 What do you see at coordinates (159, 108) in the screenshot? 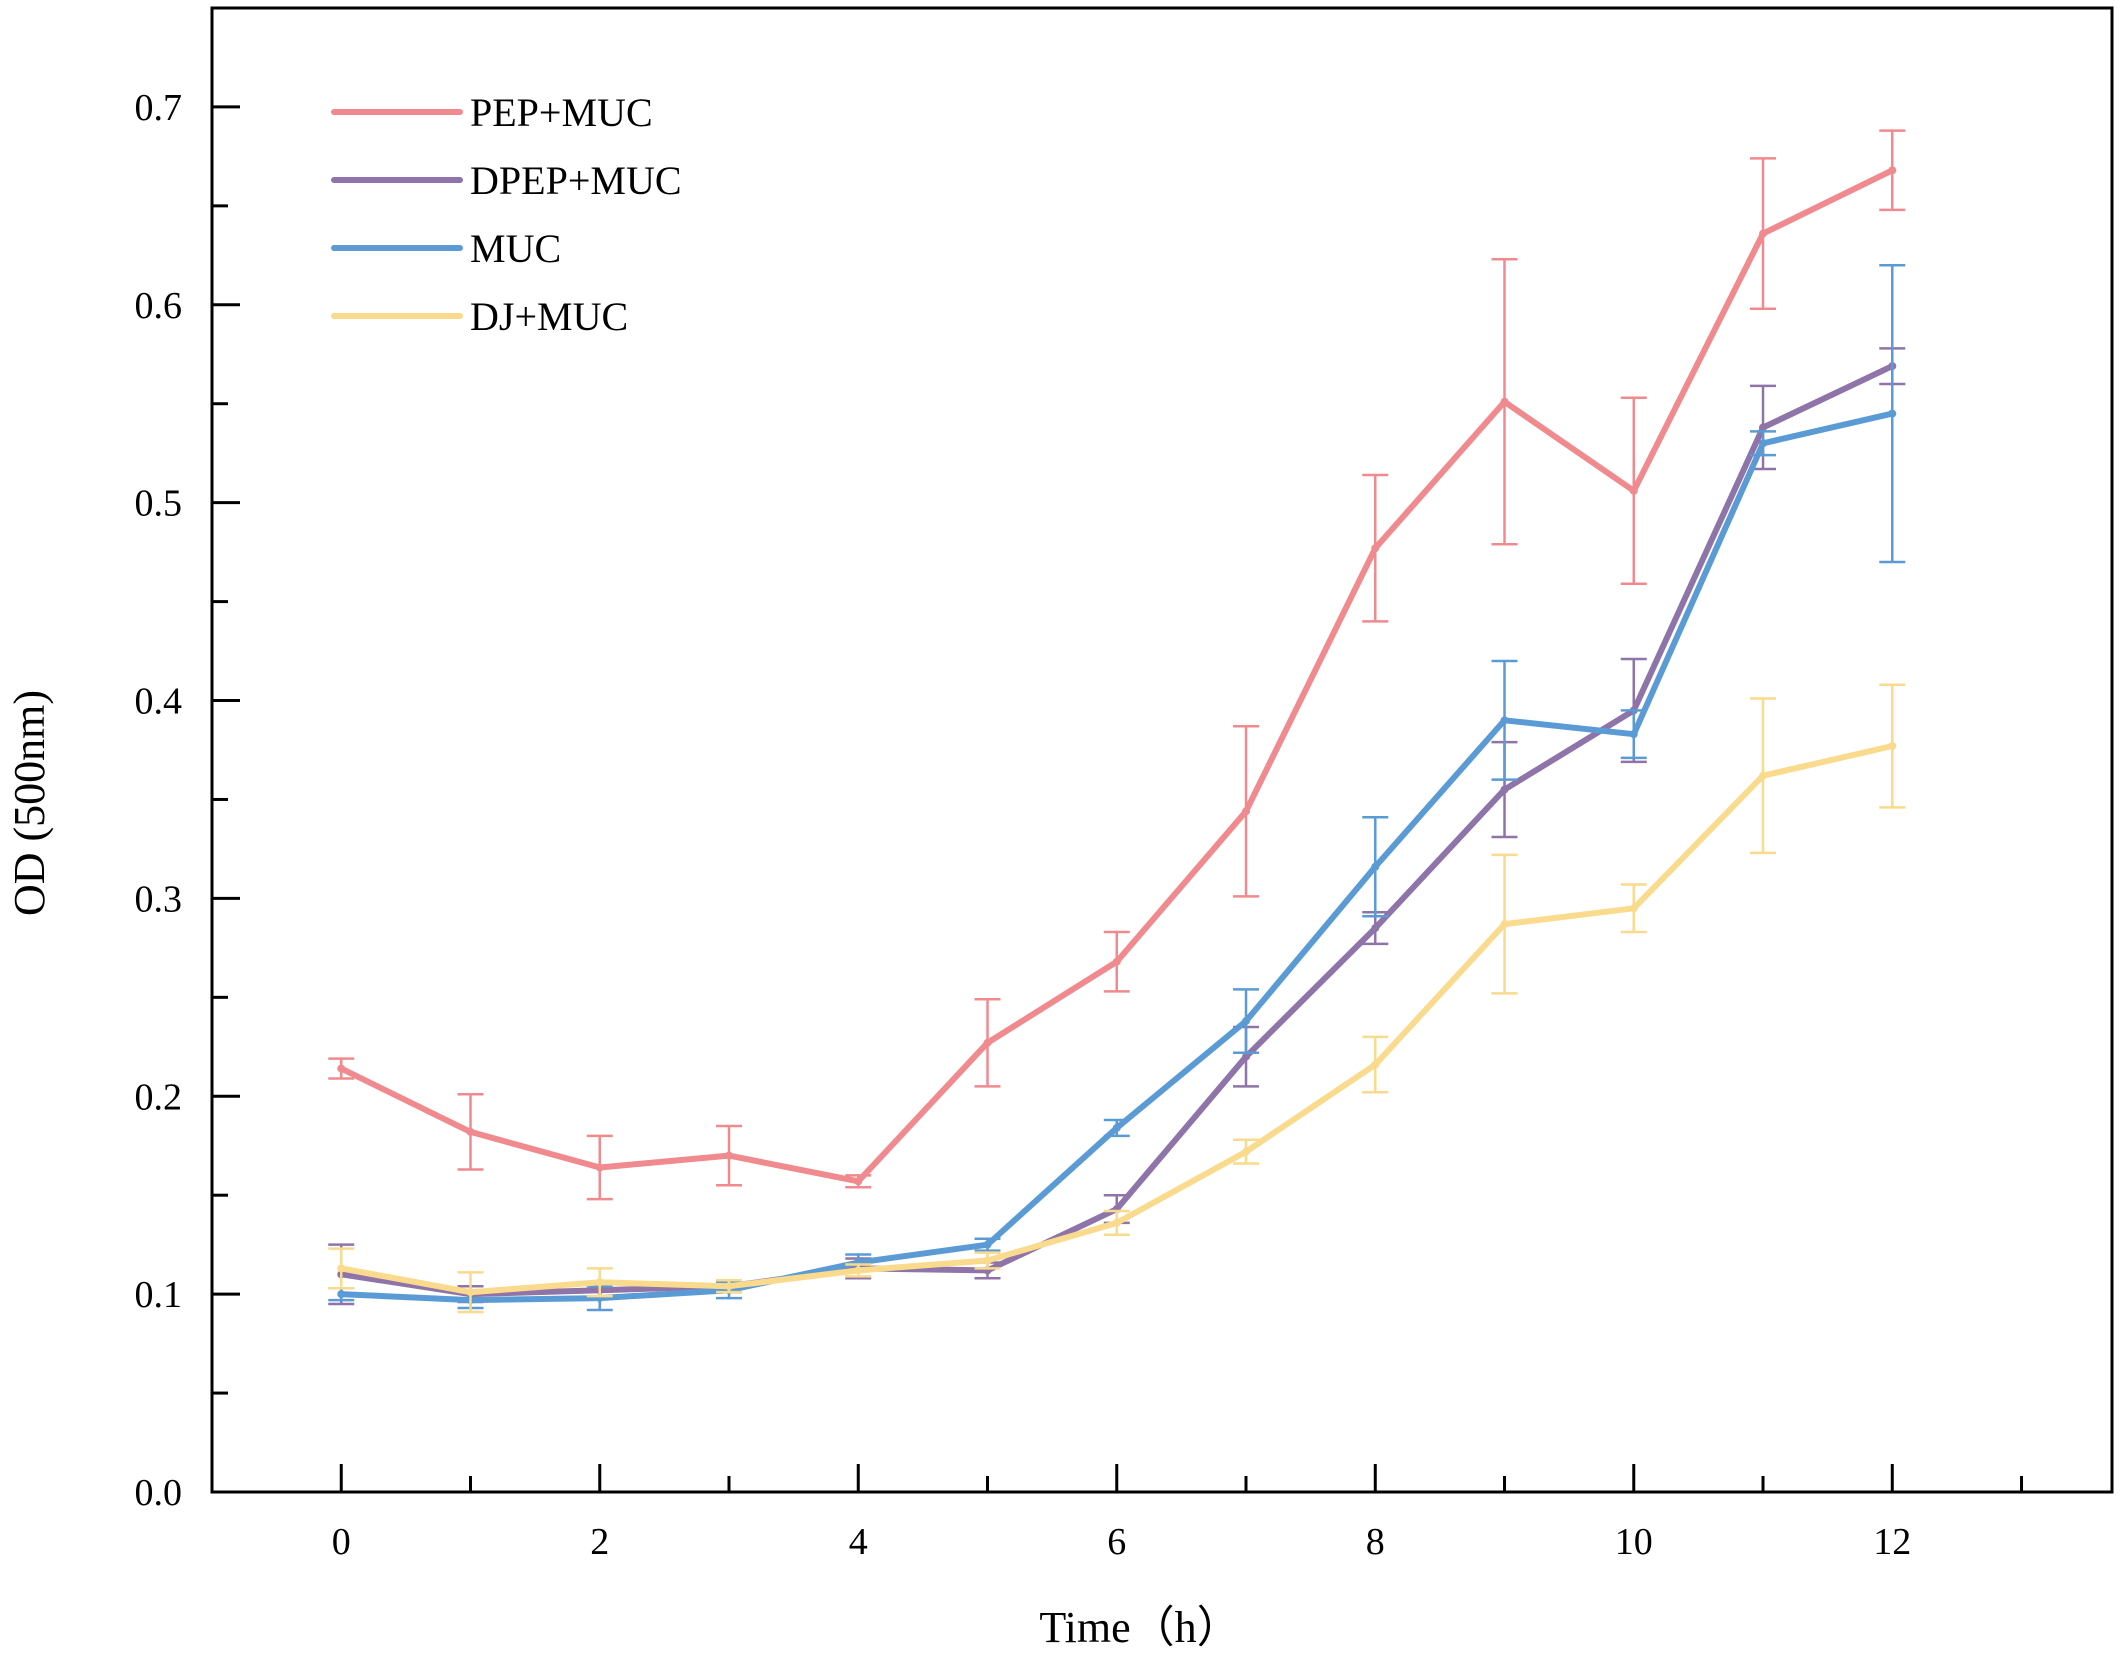
I see `y-tick-label: 0.7` at bounding box center [159, 108].